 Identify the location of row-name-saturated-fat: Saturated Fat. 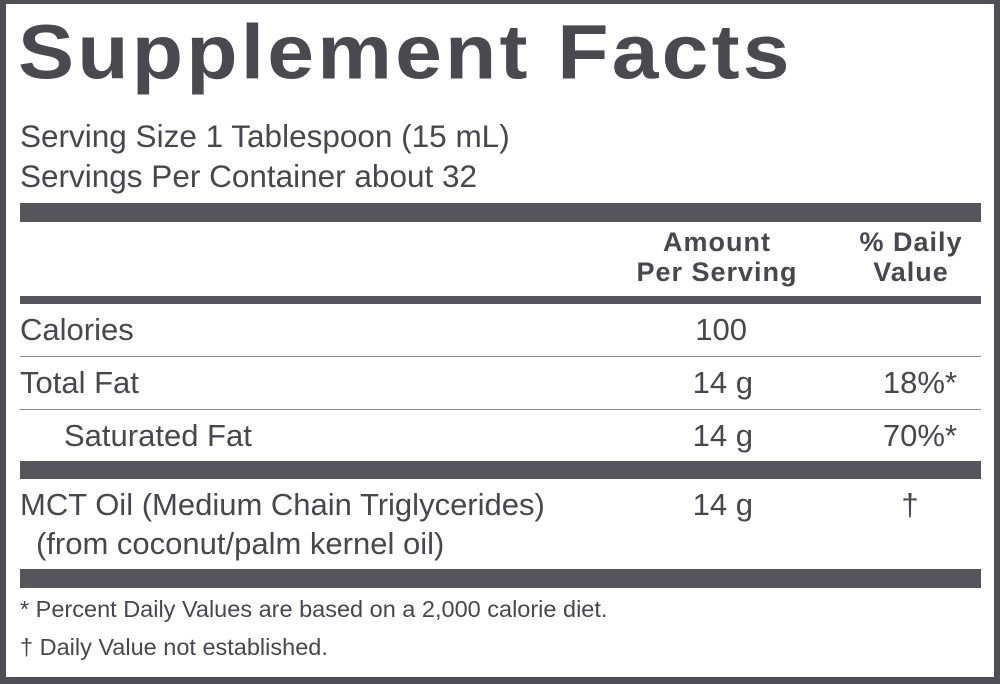
(158, 435).